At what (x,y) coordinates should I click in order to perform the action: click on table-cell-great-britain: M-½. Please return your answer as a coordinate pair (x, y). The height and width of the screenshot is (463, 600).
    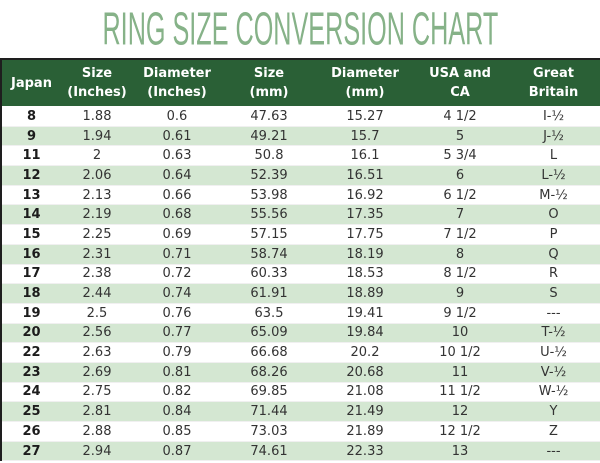
    Looking at the image, I should click on (553, 195).